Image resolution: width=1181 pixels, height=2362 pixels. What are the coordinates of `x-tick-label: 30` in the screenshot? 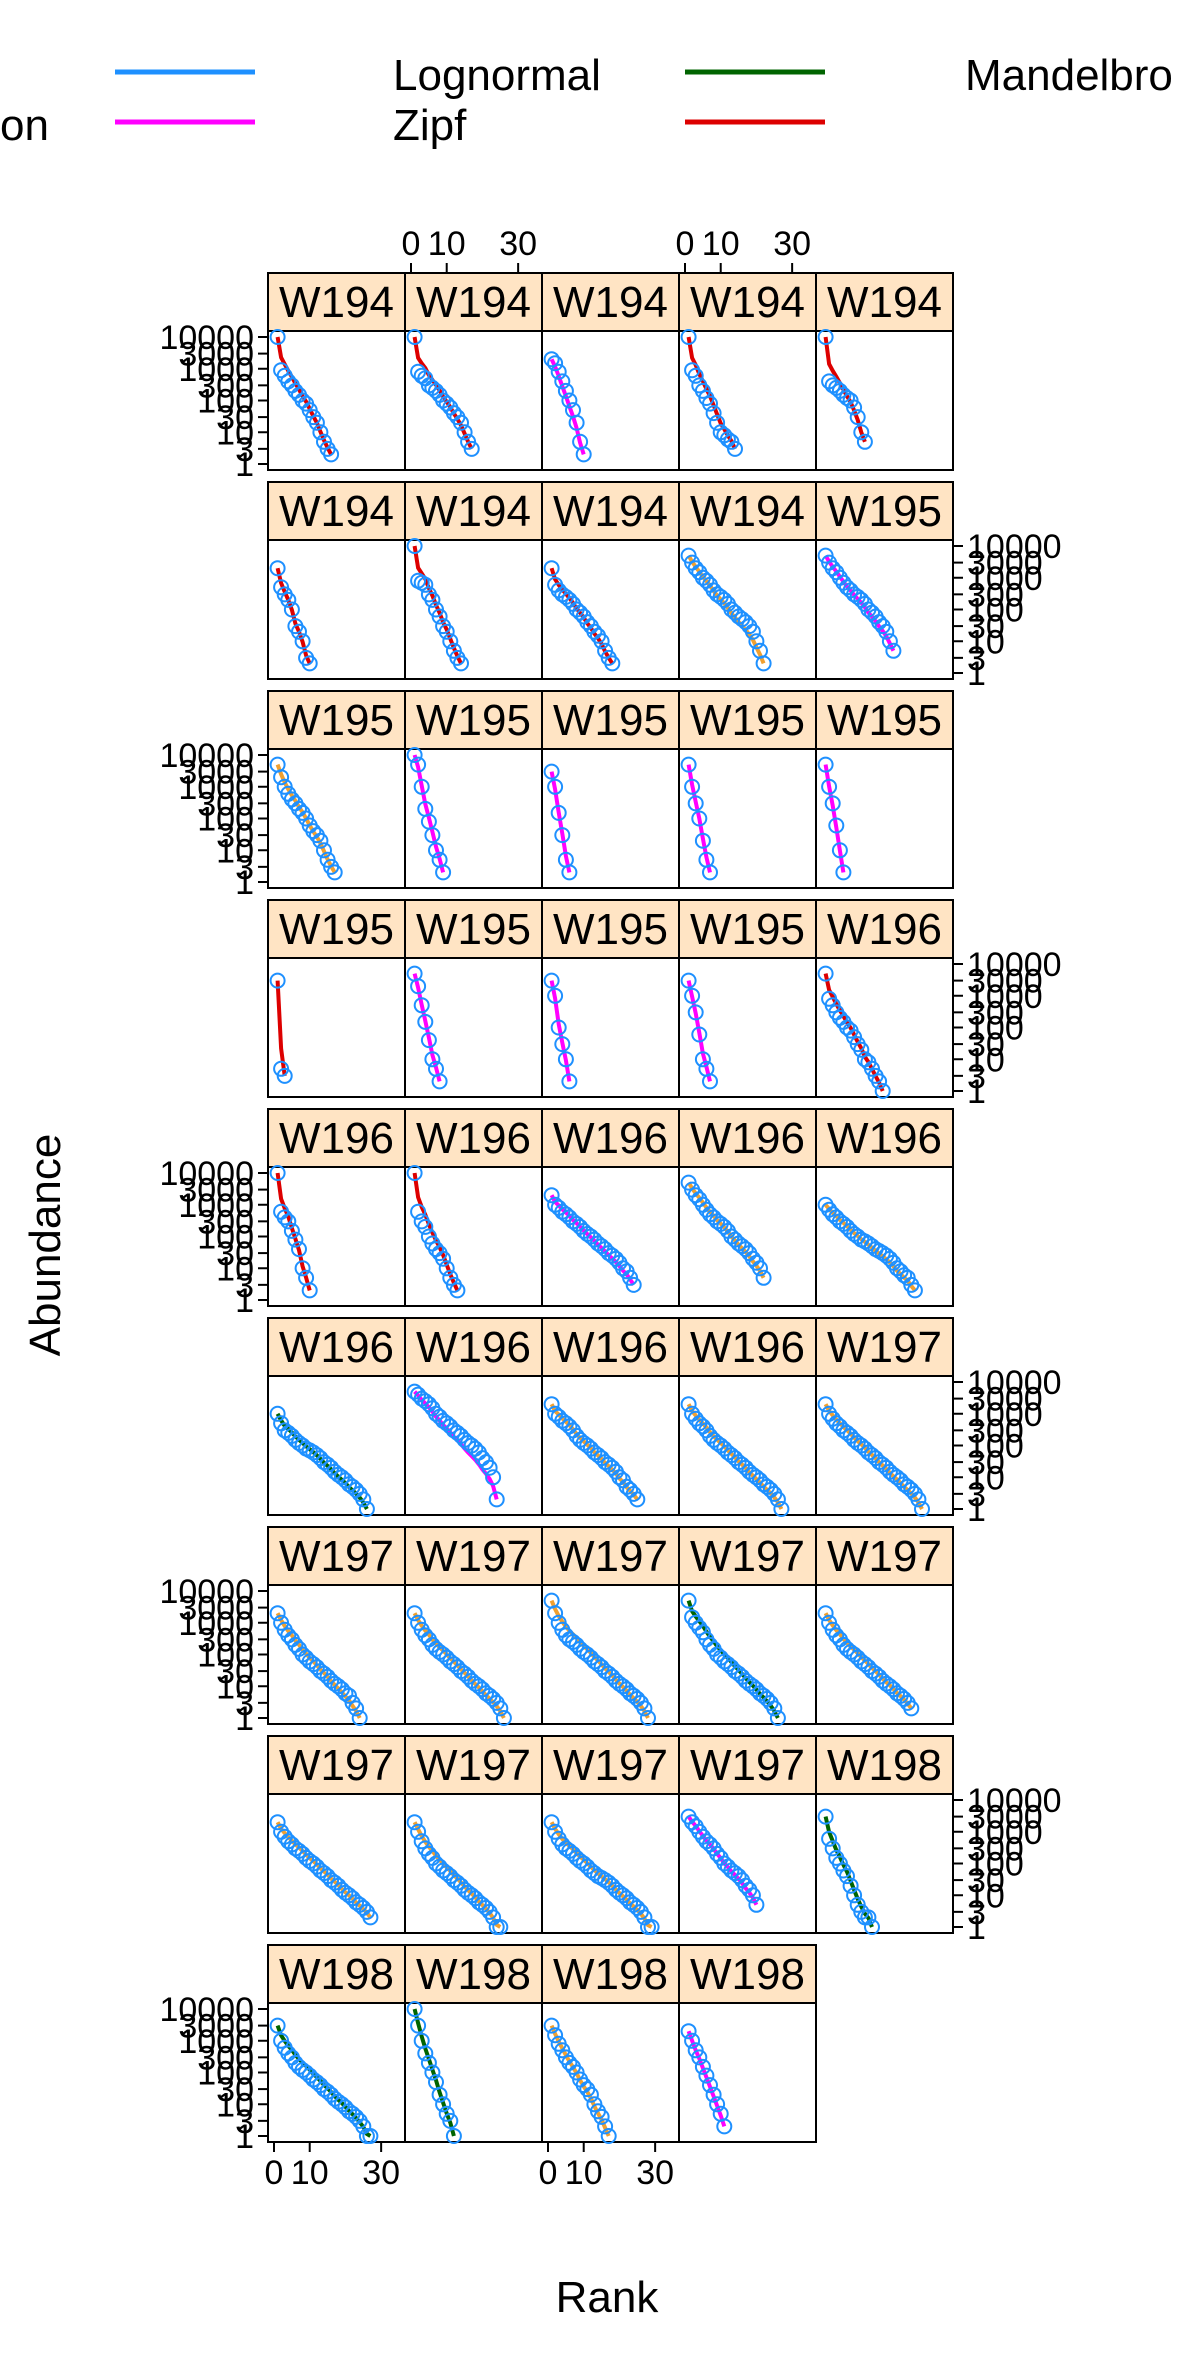 It's located at (518, 244).